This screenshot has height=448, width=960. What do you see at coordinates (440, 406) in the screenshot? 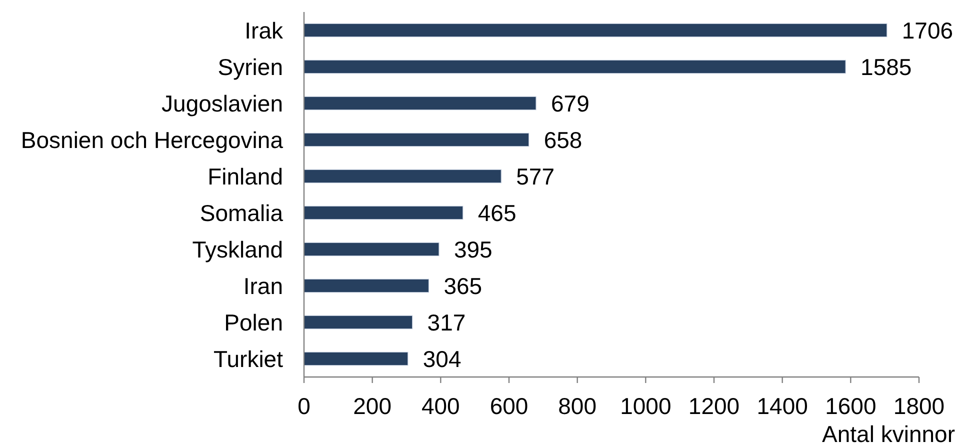
I see `x-tick-label: 400` at bounding box center [440, 406].